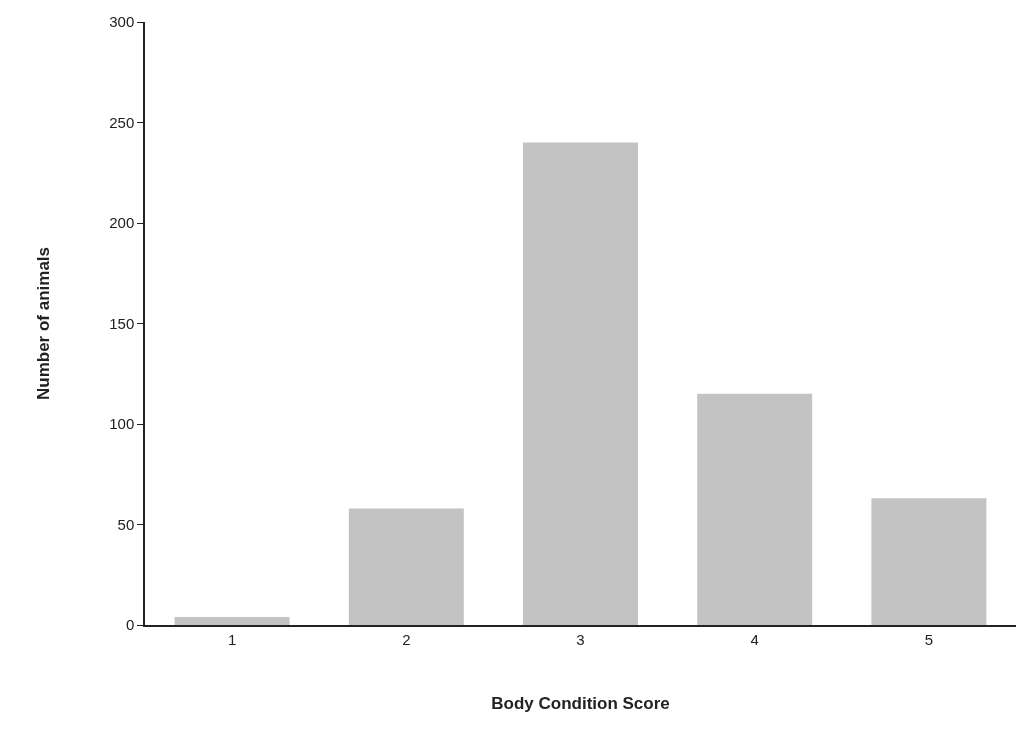 This screenshot has height=729, width=1028. I want to click on y-tick-label: 150, so click(122, 323).